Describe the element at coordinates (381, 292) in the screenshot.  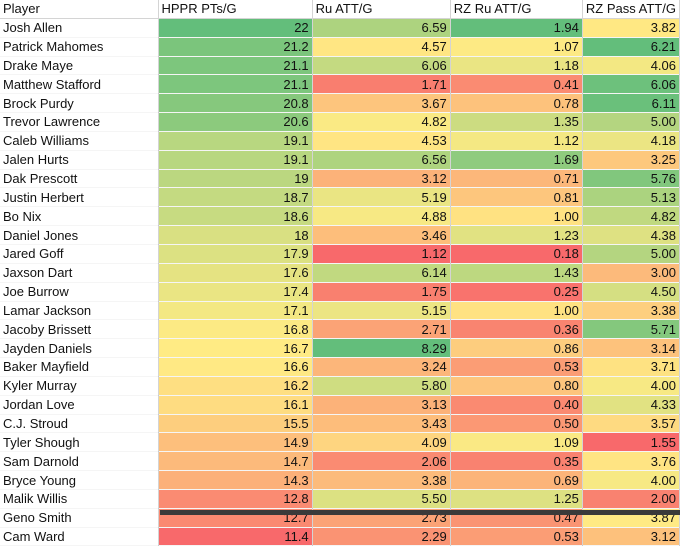
I see `rush-att-cell: 1.75` at that location.